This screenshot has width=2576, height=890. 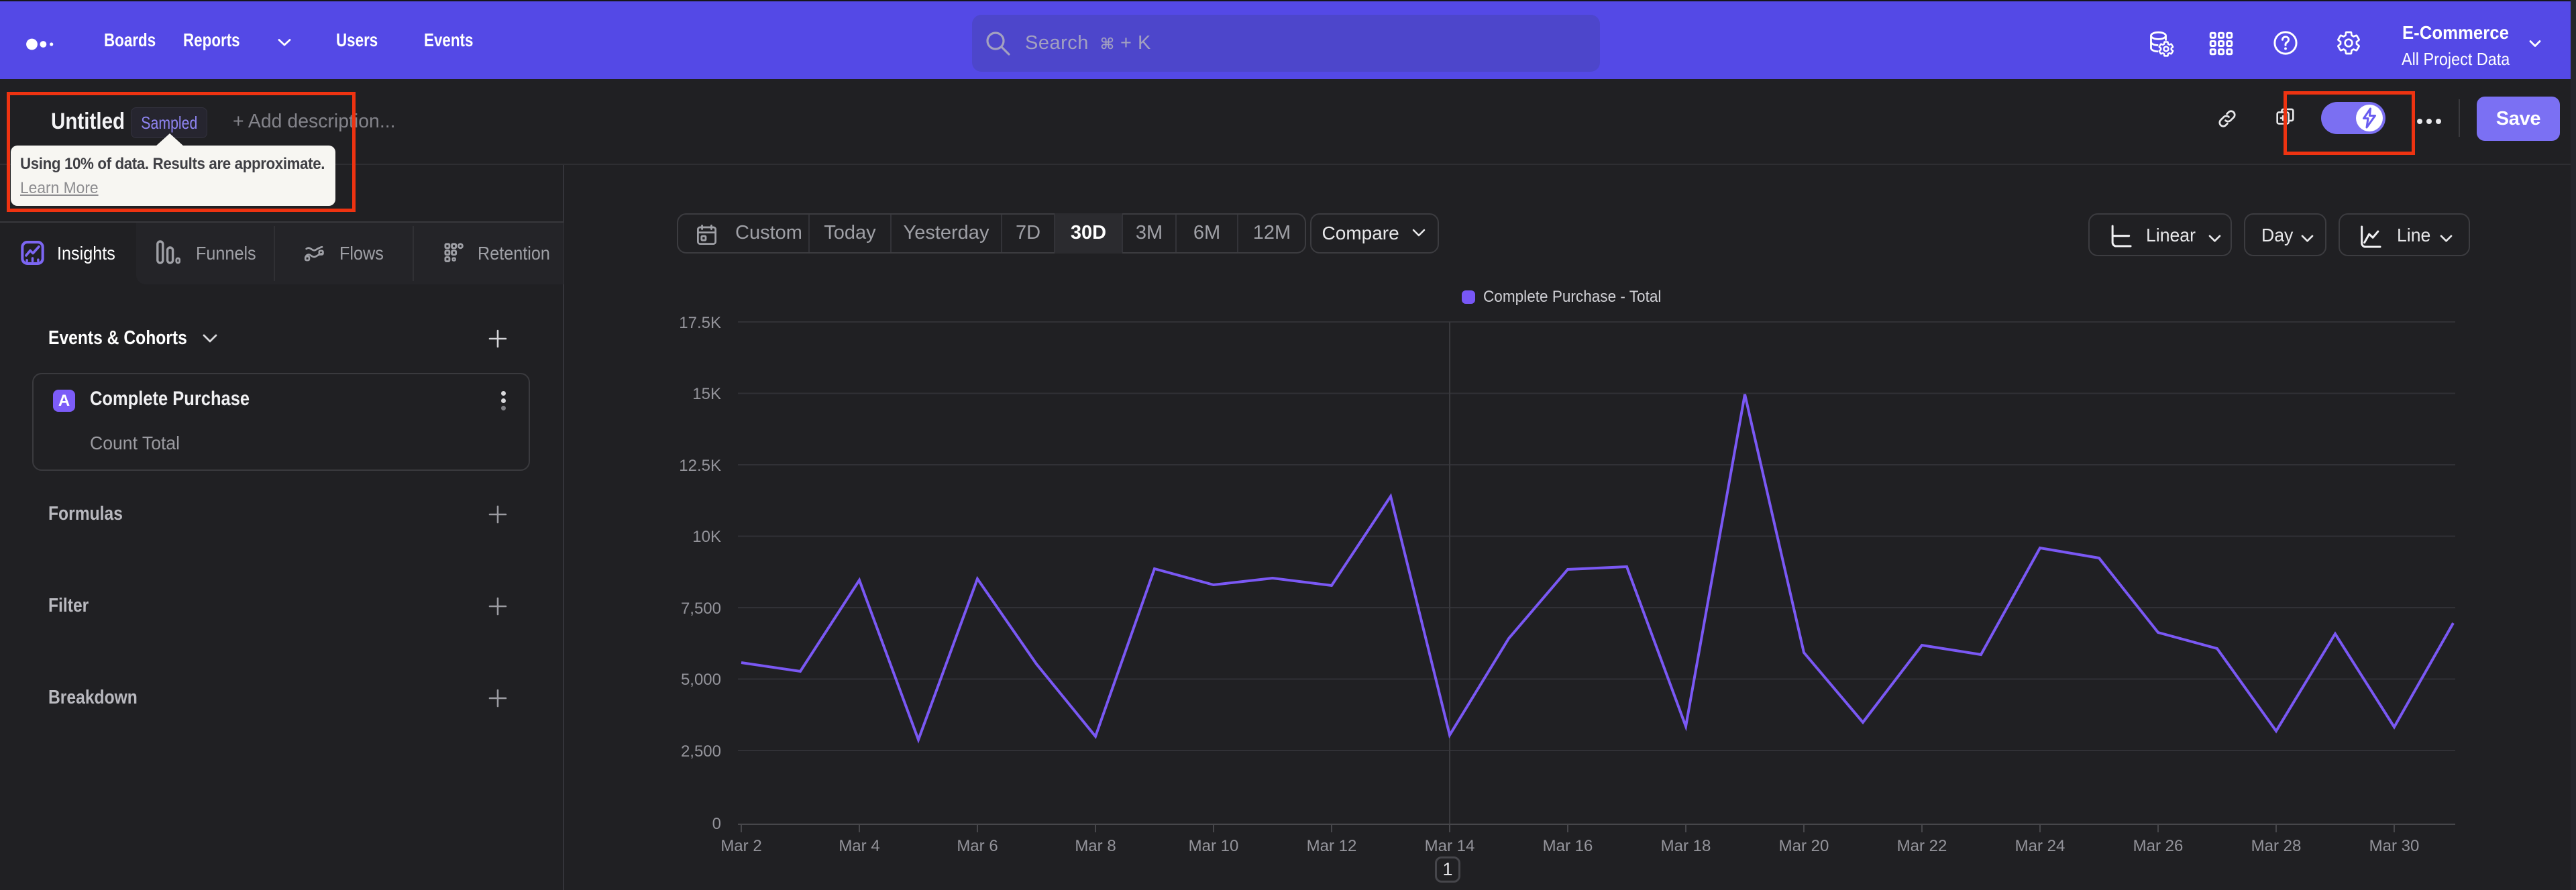 I want to click on svg-text: Mar 26, so click(x=2158, y=846).